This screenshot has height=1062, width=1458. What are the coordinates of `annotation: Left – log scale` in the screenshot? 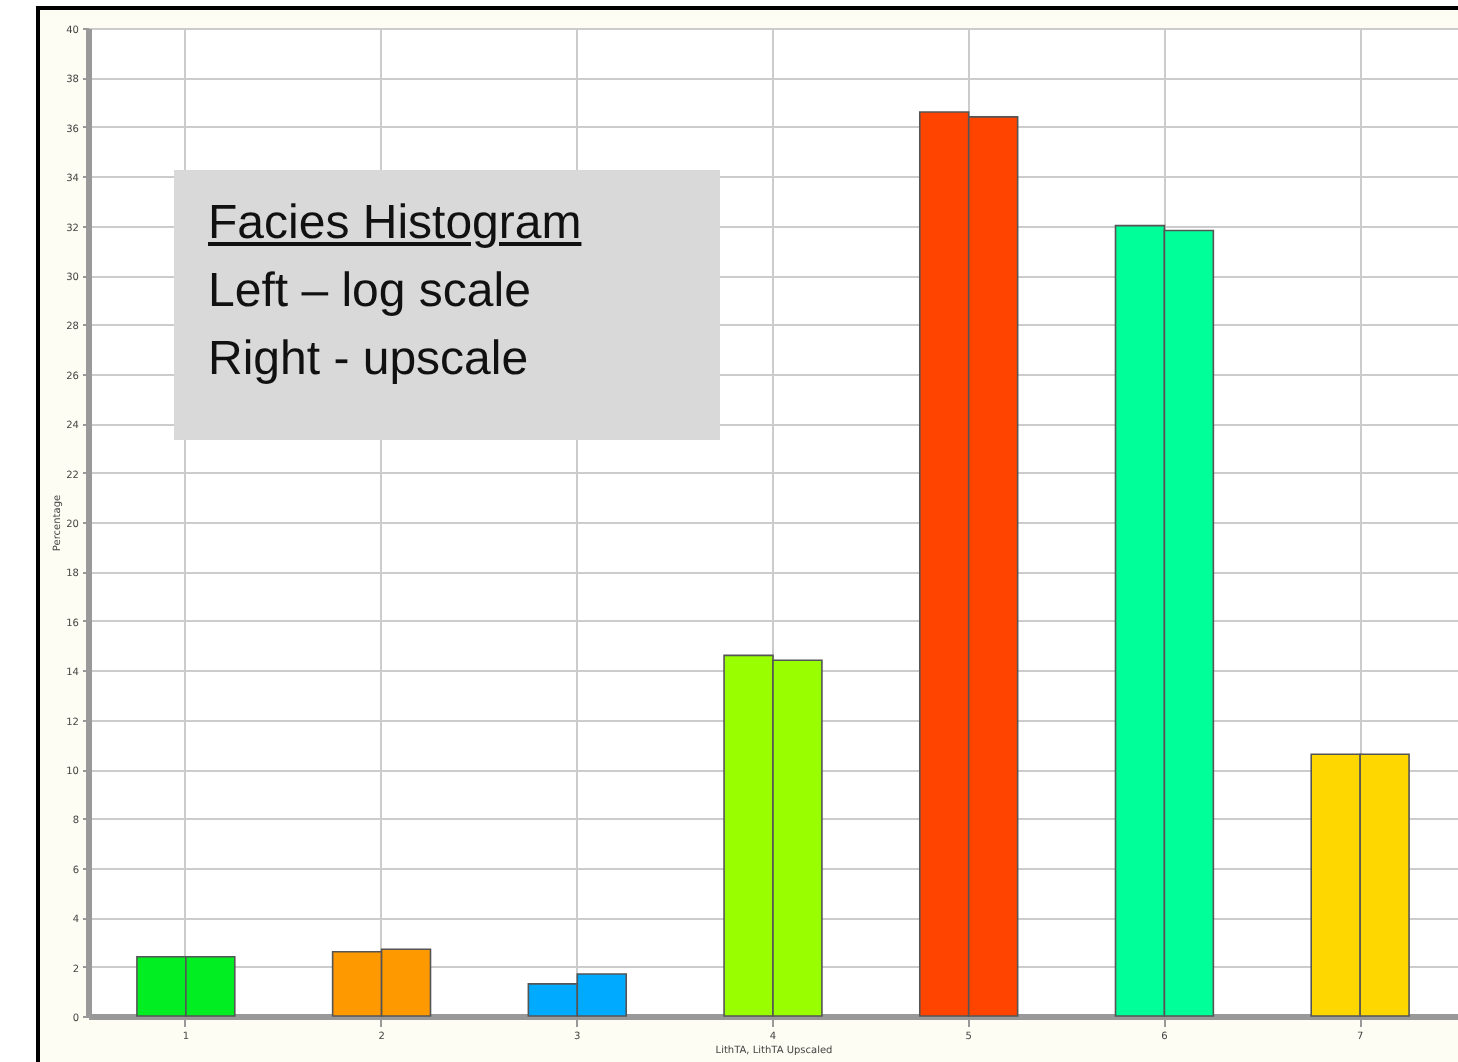 It's located at (370, 292).